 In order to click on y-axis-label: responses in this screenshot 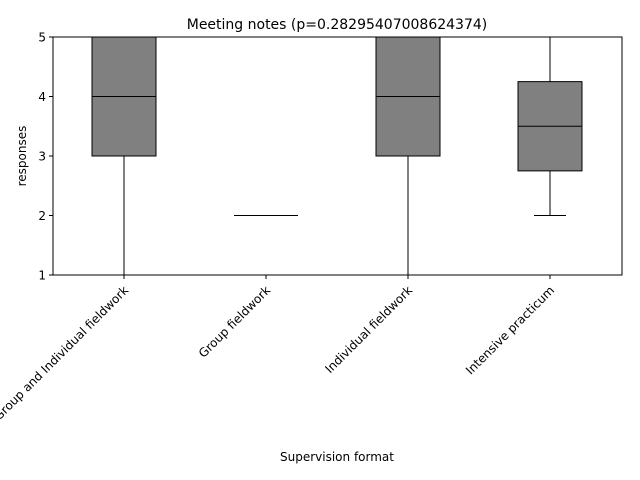, I will do `click(22, 156)`.